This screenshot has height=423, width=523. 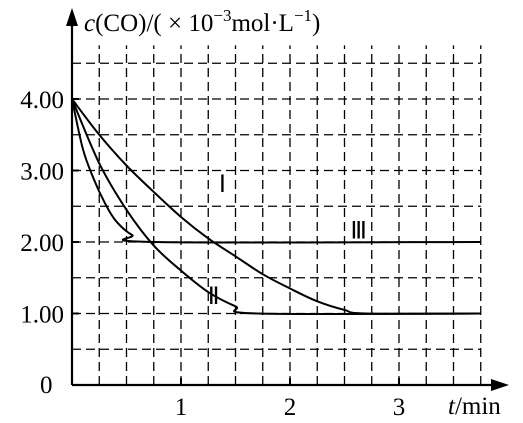 I want to click on y-tick-label: 4.00, so click(x=42, y=100).